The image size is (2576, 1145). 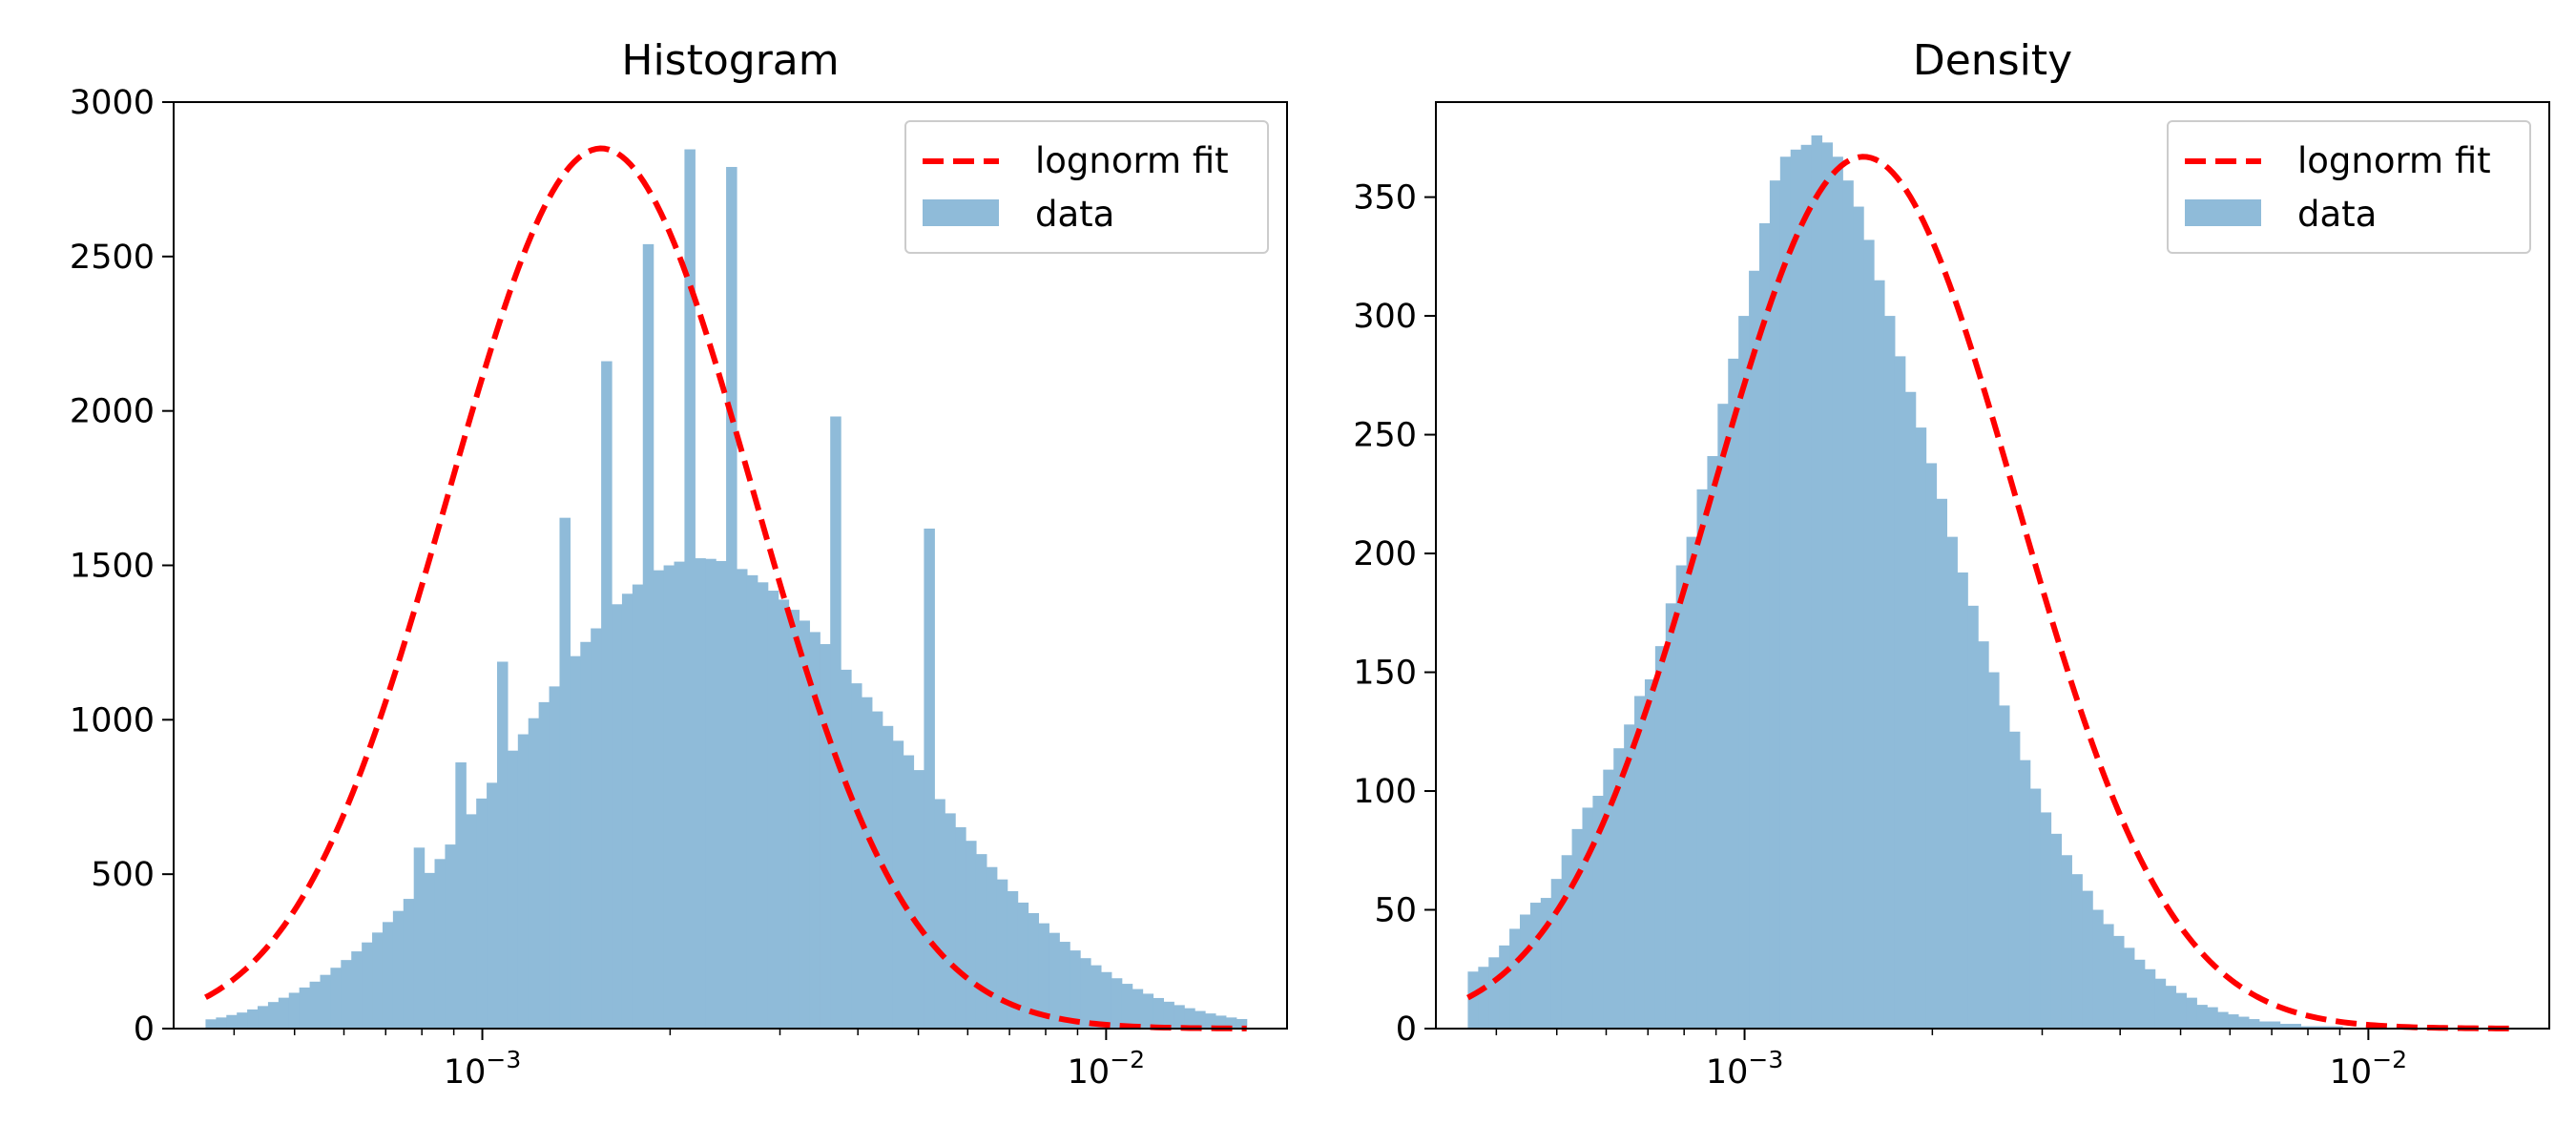 I want to click on y-tick-label: 500, so click(x=123, y=875).